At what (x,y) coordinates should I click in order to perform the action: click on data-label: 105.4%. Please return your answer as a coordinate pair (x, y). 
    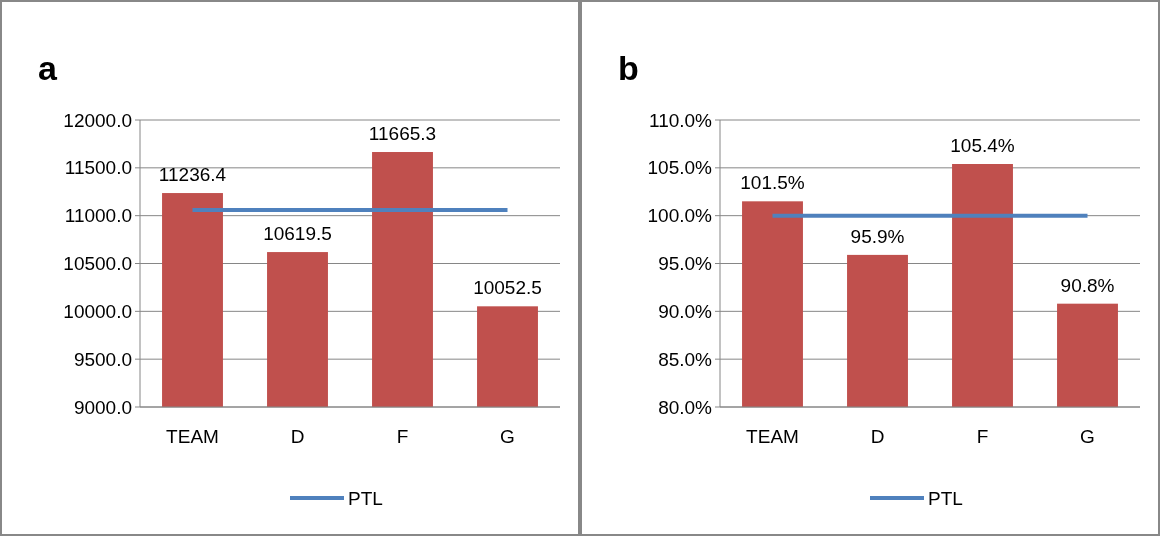
    Looking at the image, I should click on (982, 146).